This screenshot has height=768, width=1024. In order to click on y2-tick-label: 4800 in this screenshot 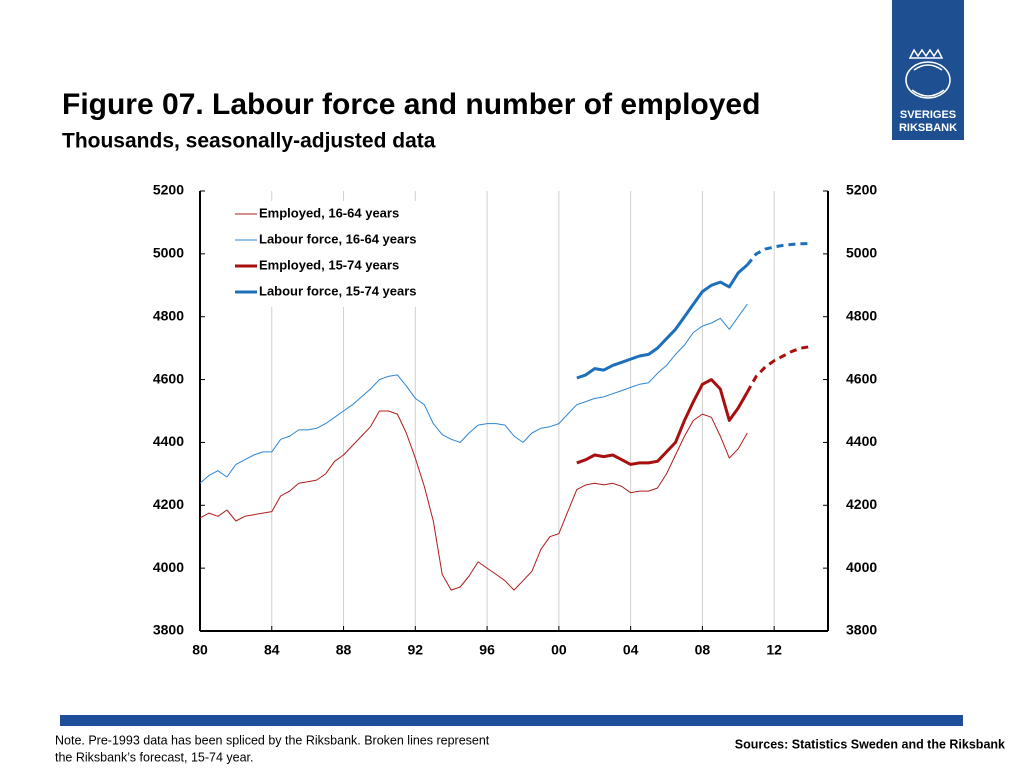, I will do `click(861, 315)`.